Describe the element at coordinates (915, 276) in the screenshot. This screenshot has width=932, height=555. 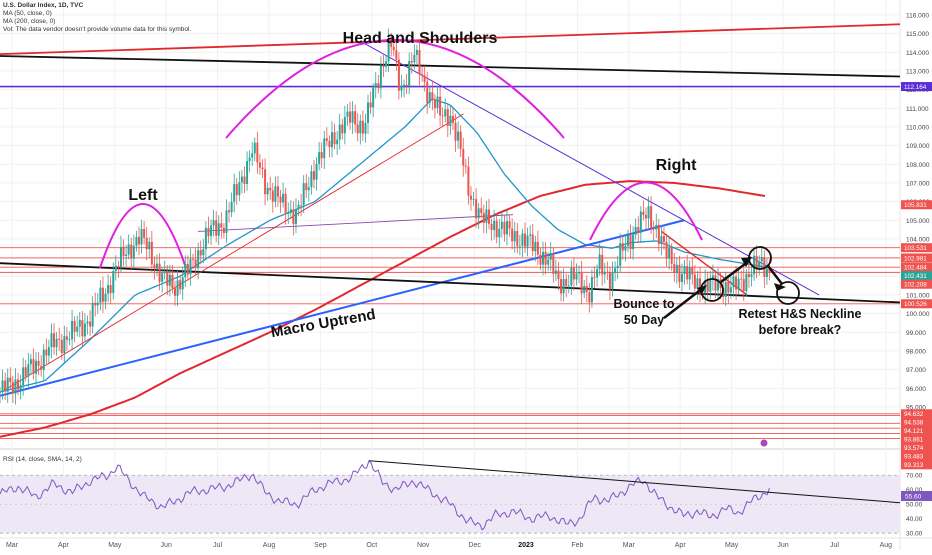
I see `price-badge-label-6: 102.431` at that location.